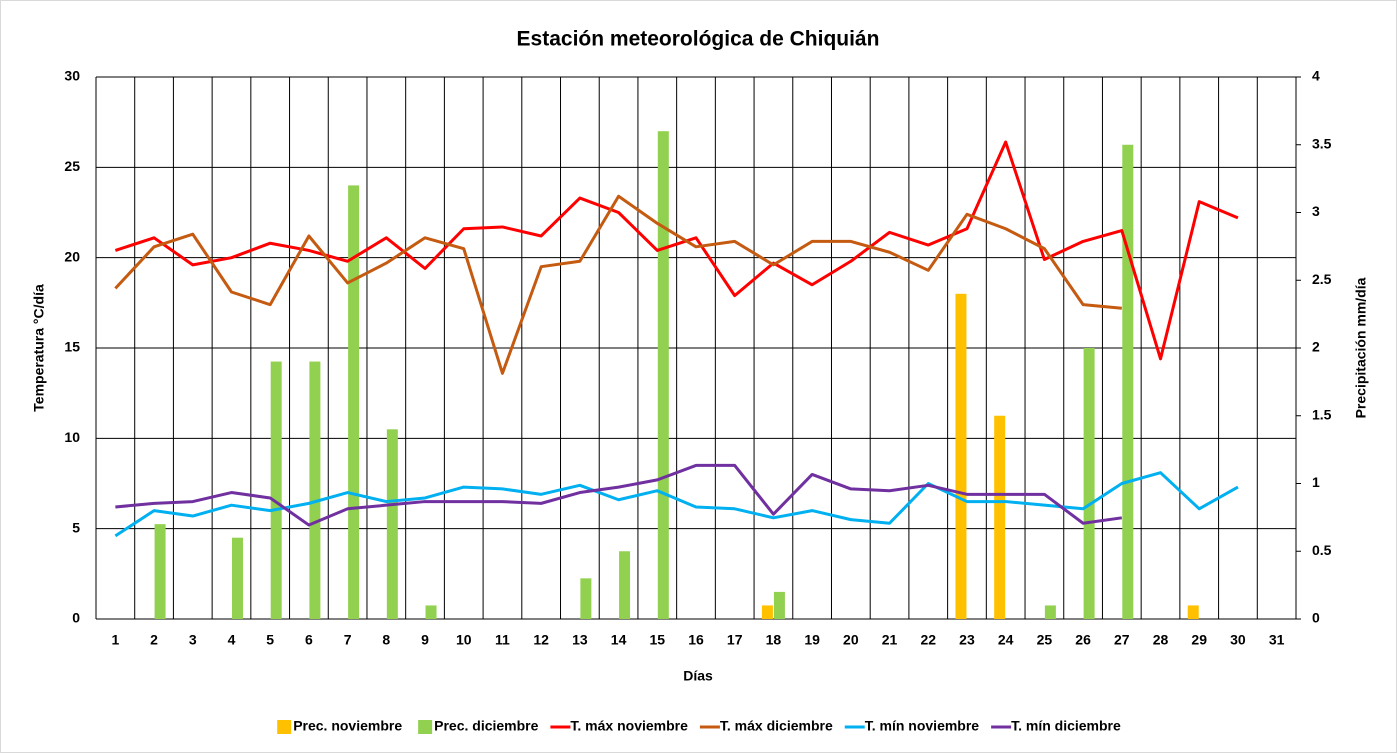 This screenshot has width=1397, height=753. Describe the element at coordinates (1322, 414) in the screenshot. I see `y2-tick-label: 1.5` at that location.